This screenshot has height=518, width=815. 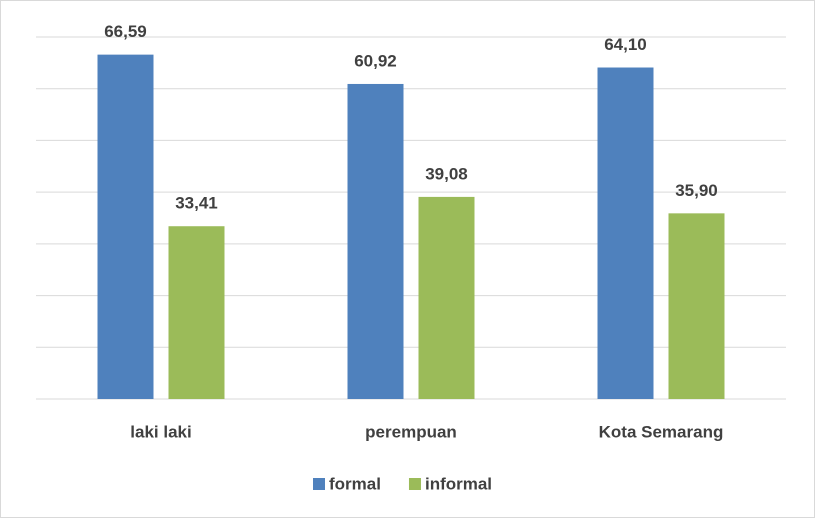 I want to click on x-tick-label: perempuan, so click(x=411, y=431).